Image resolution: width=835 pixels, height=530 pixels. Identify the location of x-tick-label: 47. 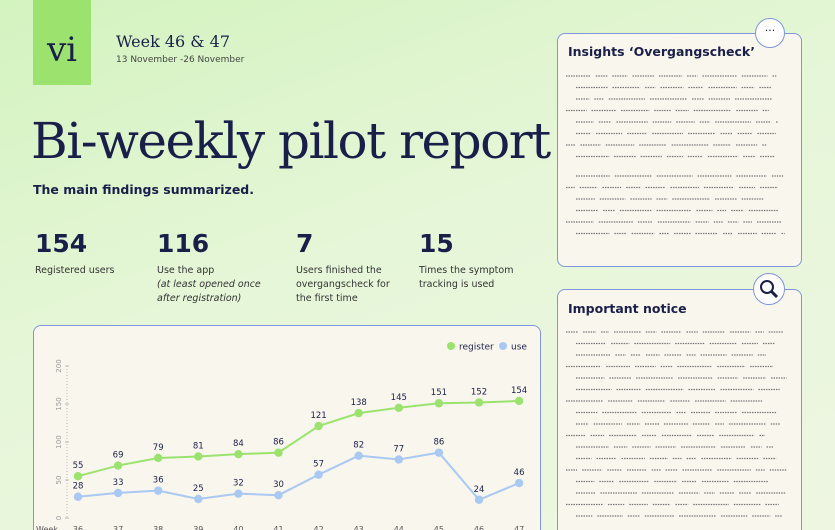
(519, 527).